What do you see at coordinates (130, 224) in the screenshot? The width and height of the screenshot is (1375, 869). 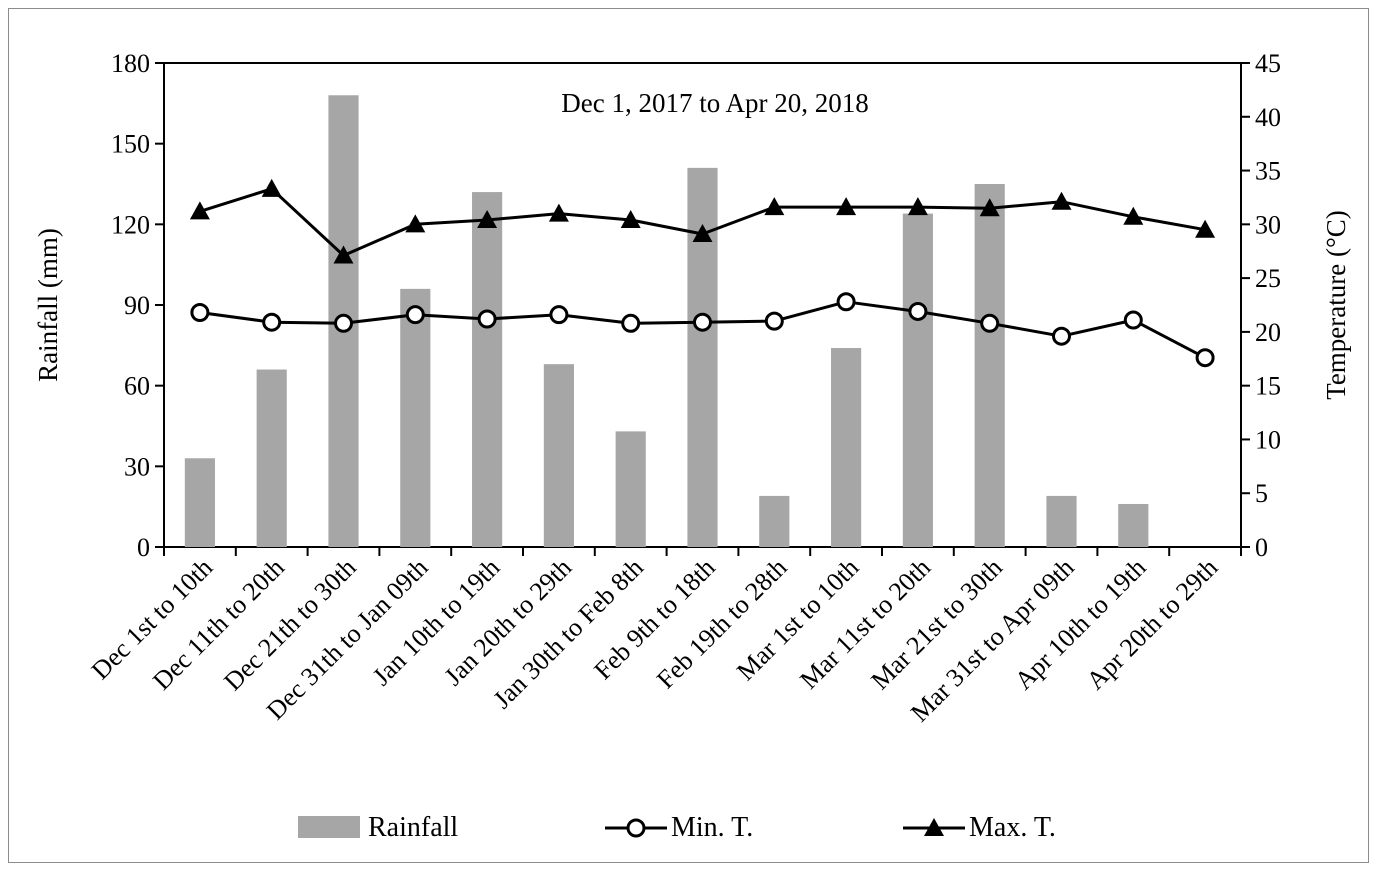 I see `y-tick-label: 120` at bounding box center [130, 224].